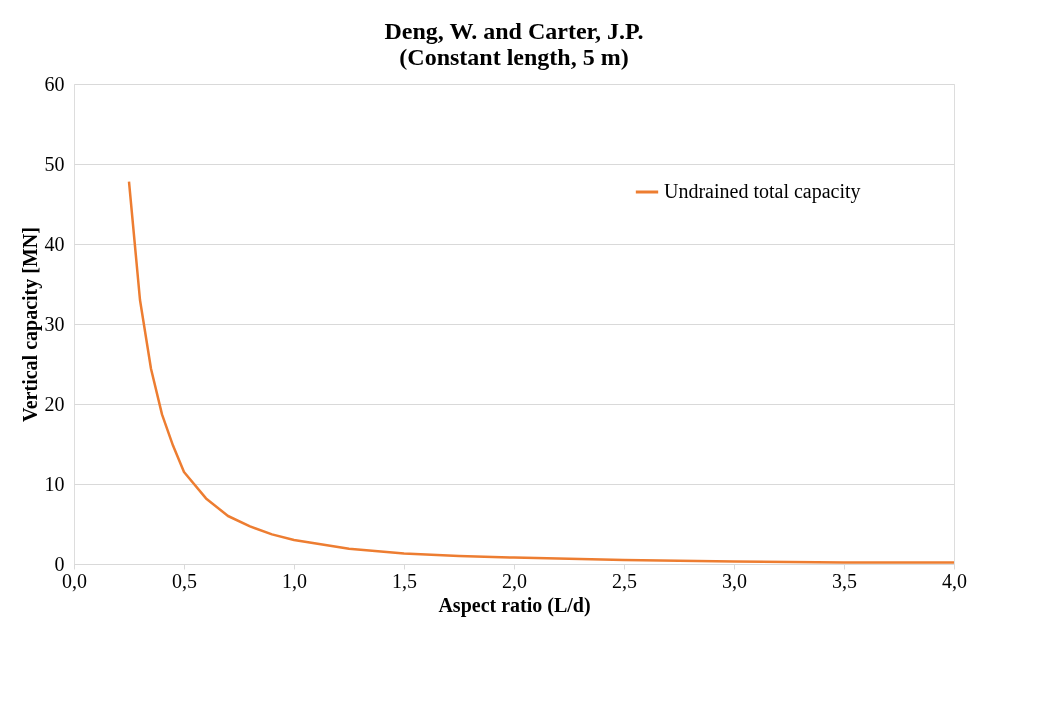  Describe the element at coordinates (54, 83) in the screenshot. I see `y-tick-label: 60` at that location.